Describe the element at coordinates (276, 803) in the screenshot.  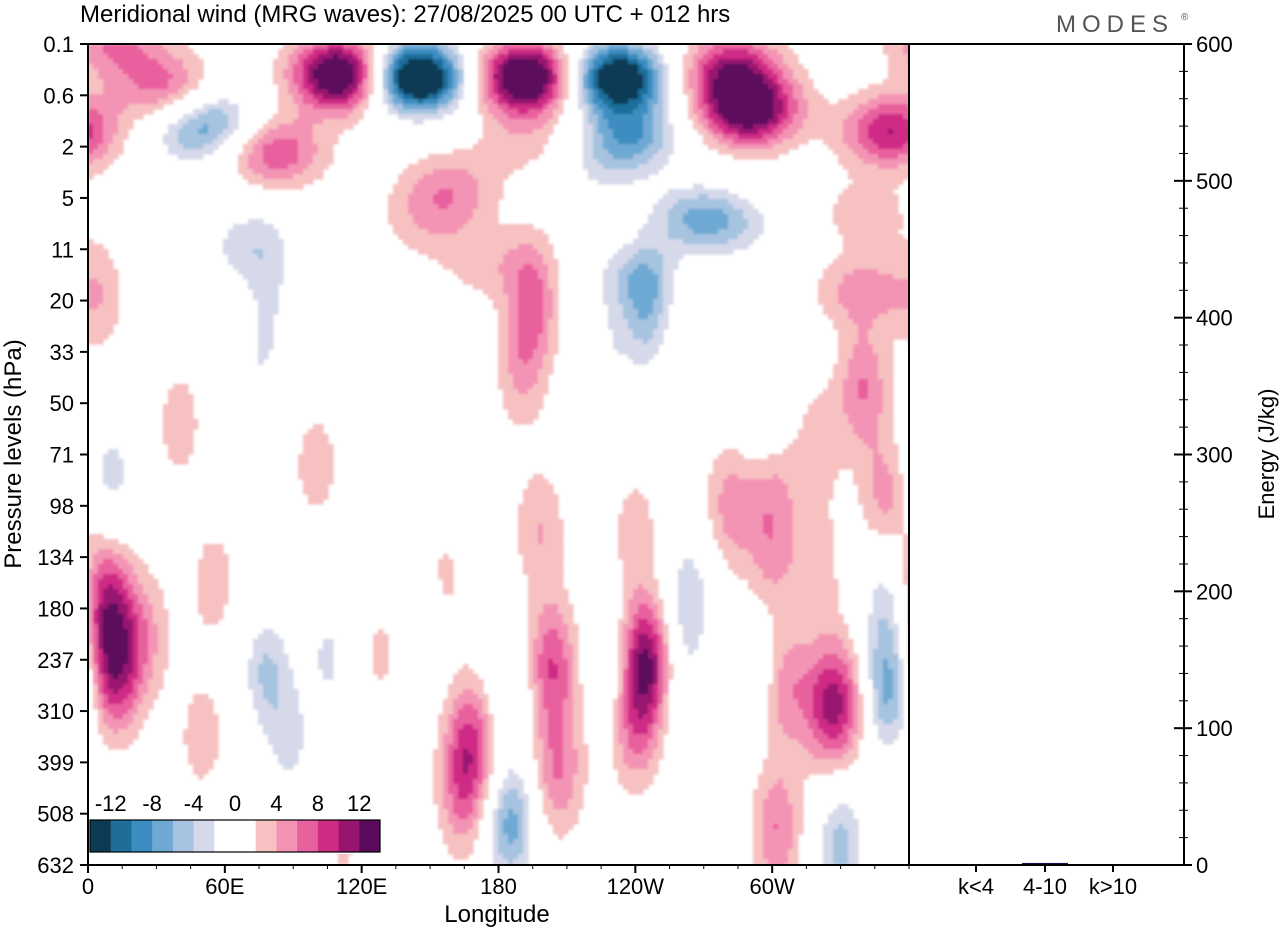
I see `colorbar-label: 4` at that location.